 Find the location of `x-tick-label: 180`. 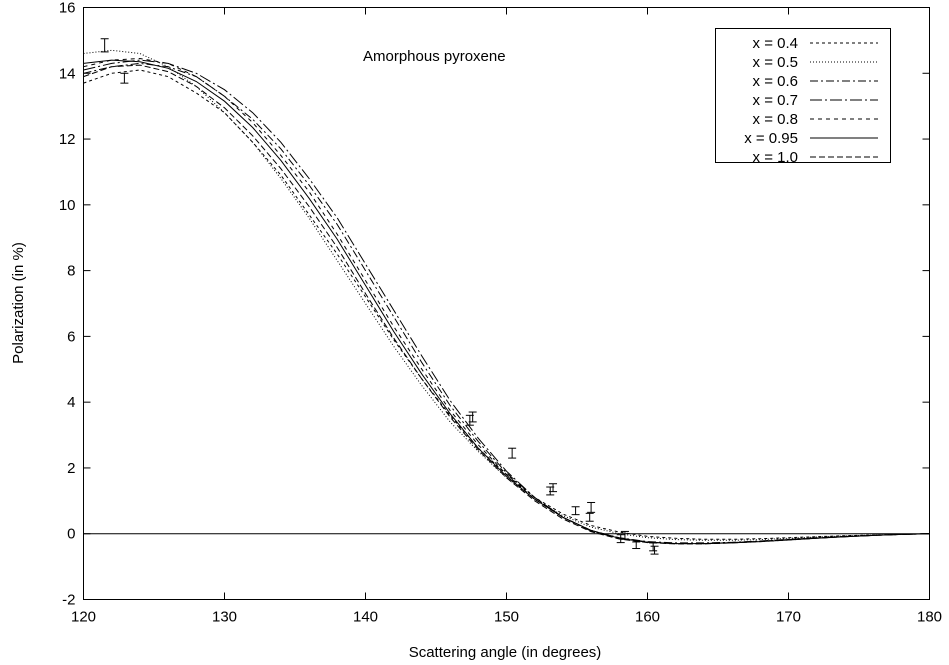

x-tick-label: 180 is located at coordinates (929, 617).